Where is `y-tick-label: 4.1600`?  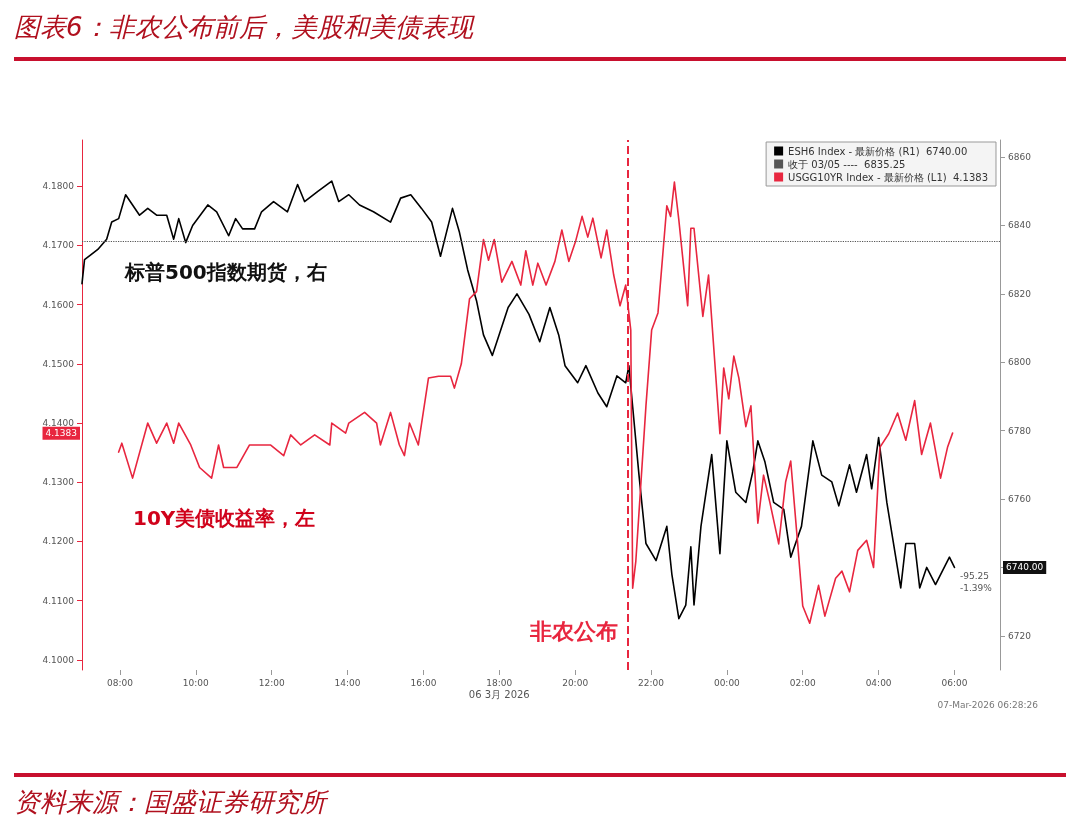
y-tick-label: 4.1600 is located at coordinates (58, 304).